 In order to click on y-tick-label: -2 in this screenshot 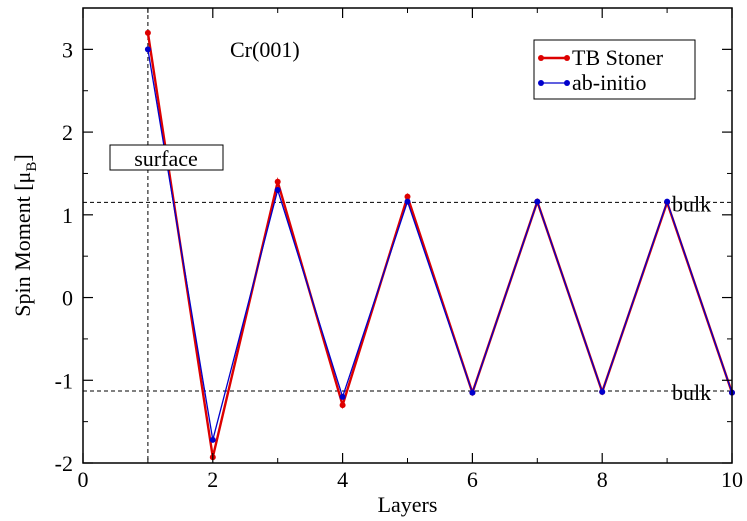, I will do `click(64, 463)`.